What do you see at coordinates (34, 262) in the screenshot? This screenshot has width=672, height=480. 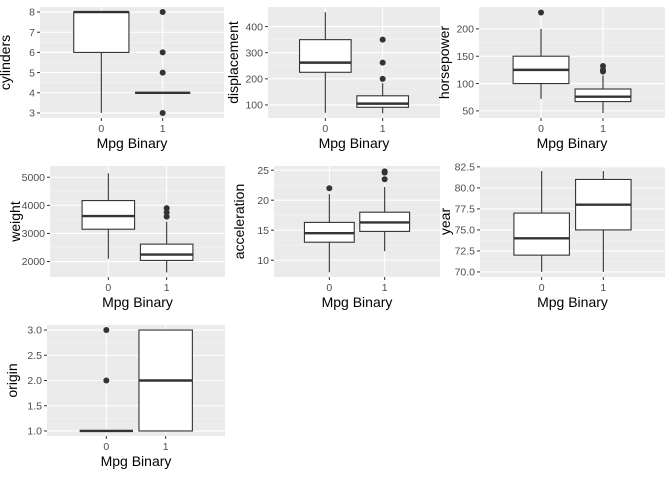 I see `y-tick-label: 2000` at bounding box center [34, 262].